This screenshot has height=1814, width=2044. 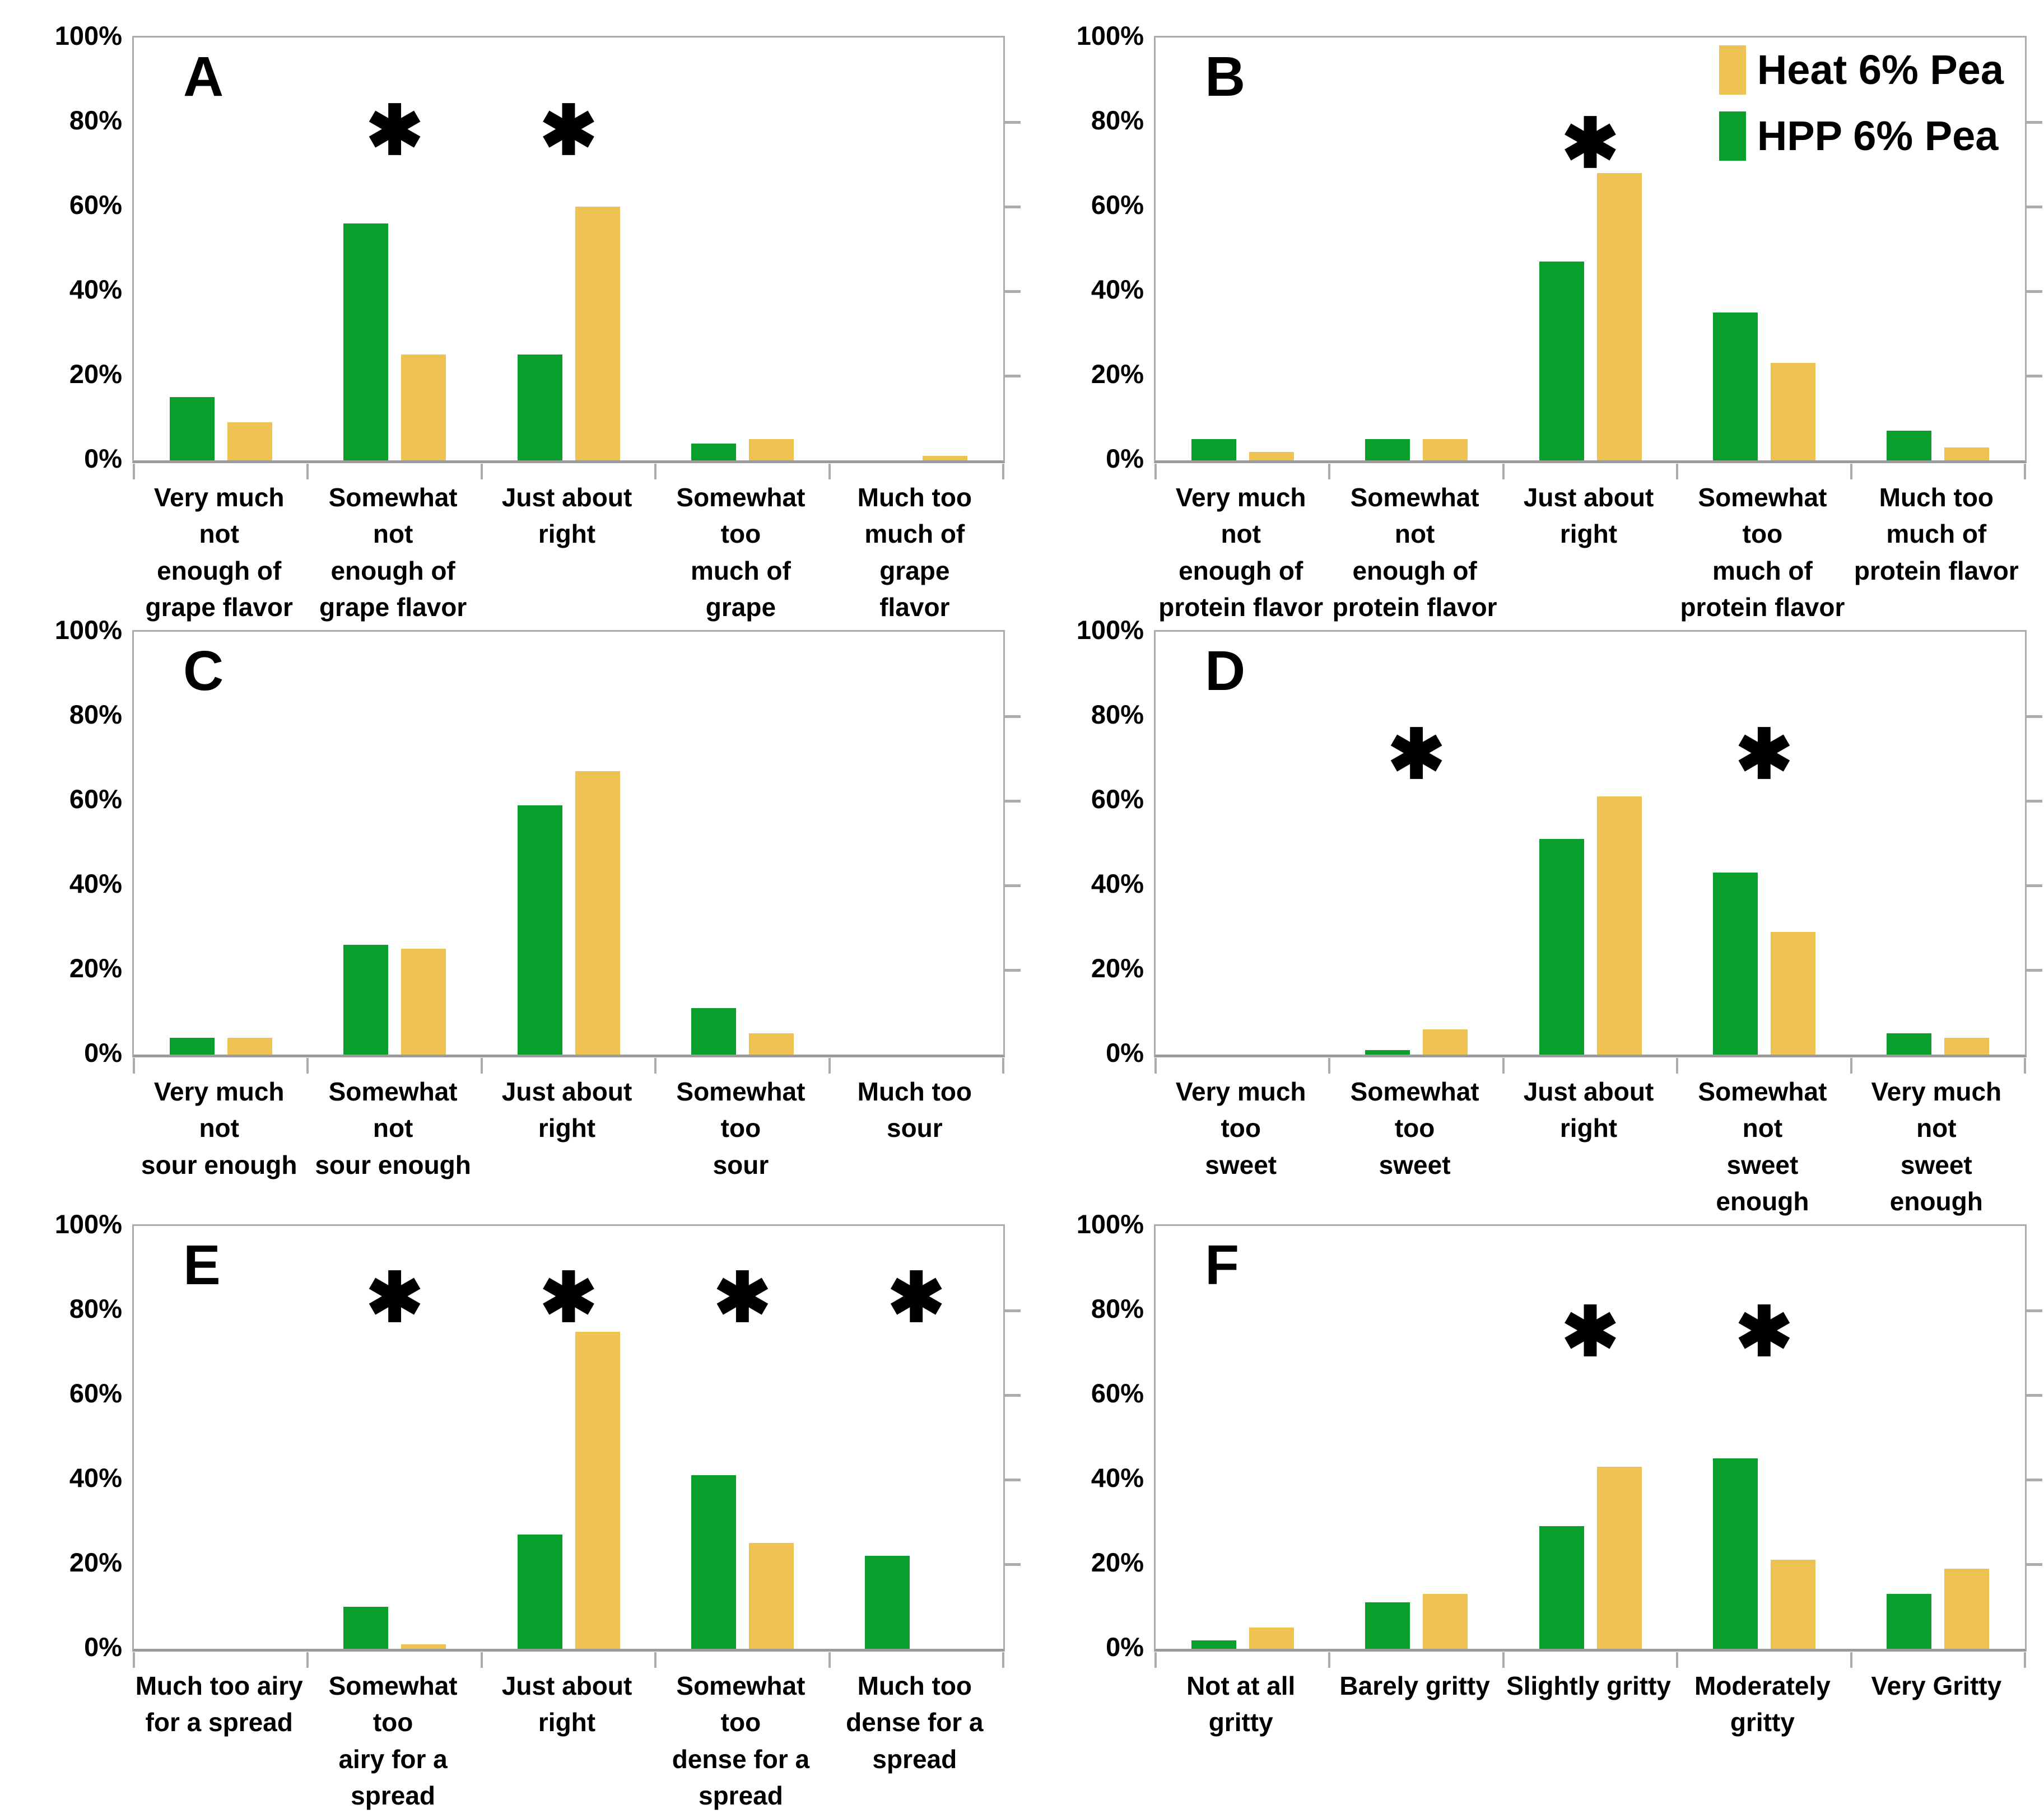 I want to click on x-category-label: Somewhat not sweet enough, so click(x=1762, y=1146).